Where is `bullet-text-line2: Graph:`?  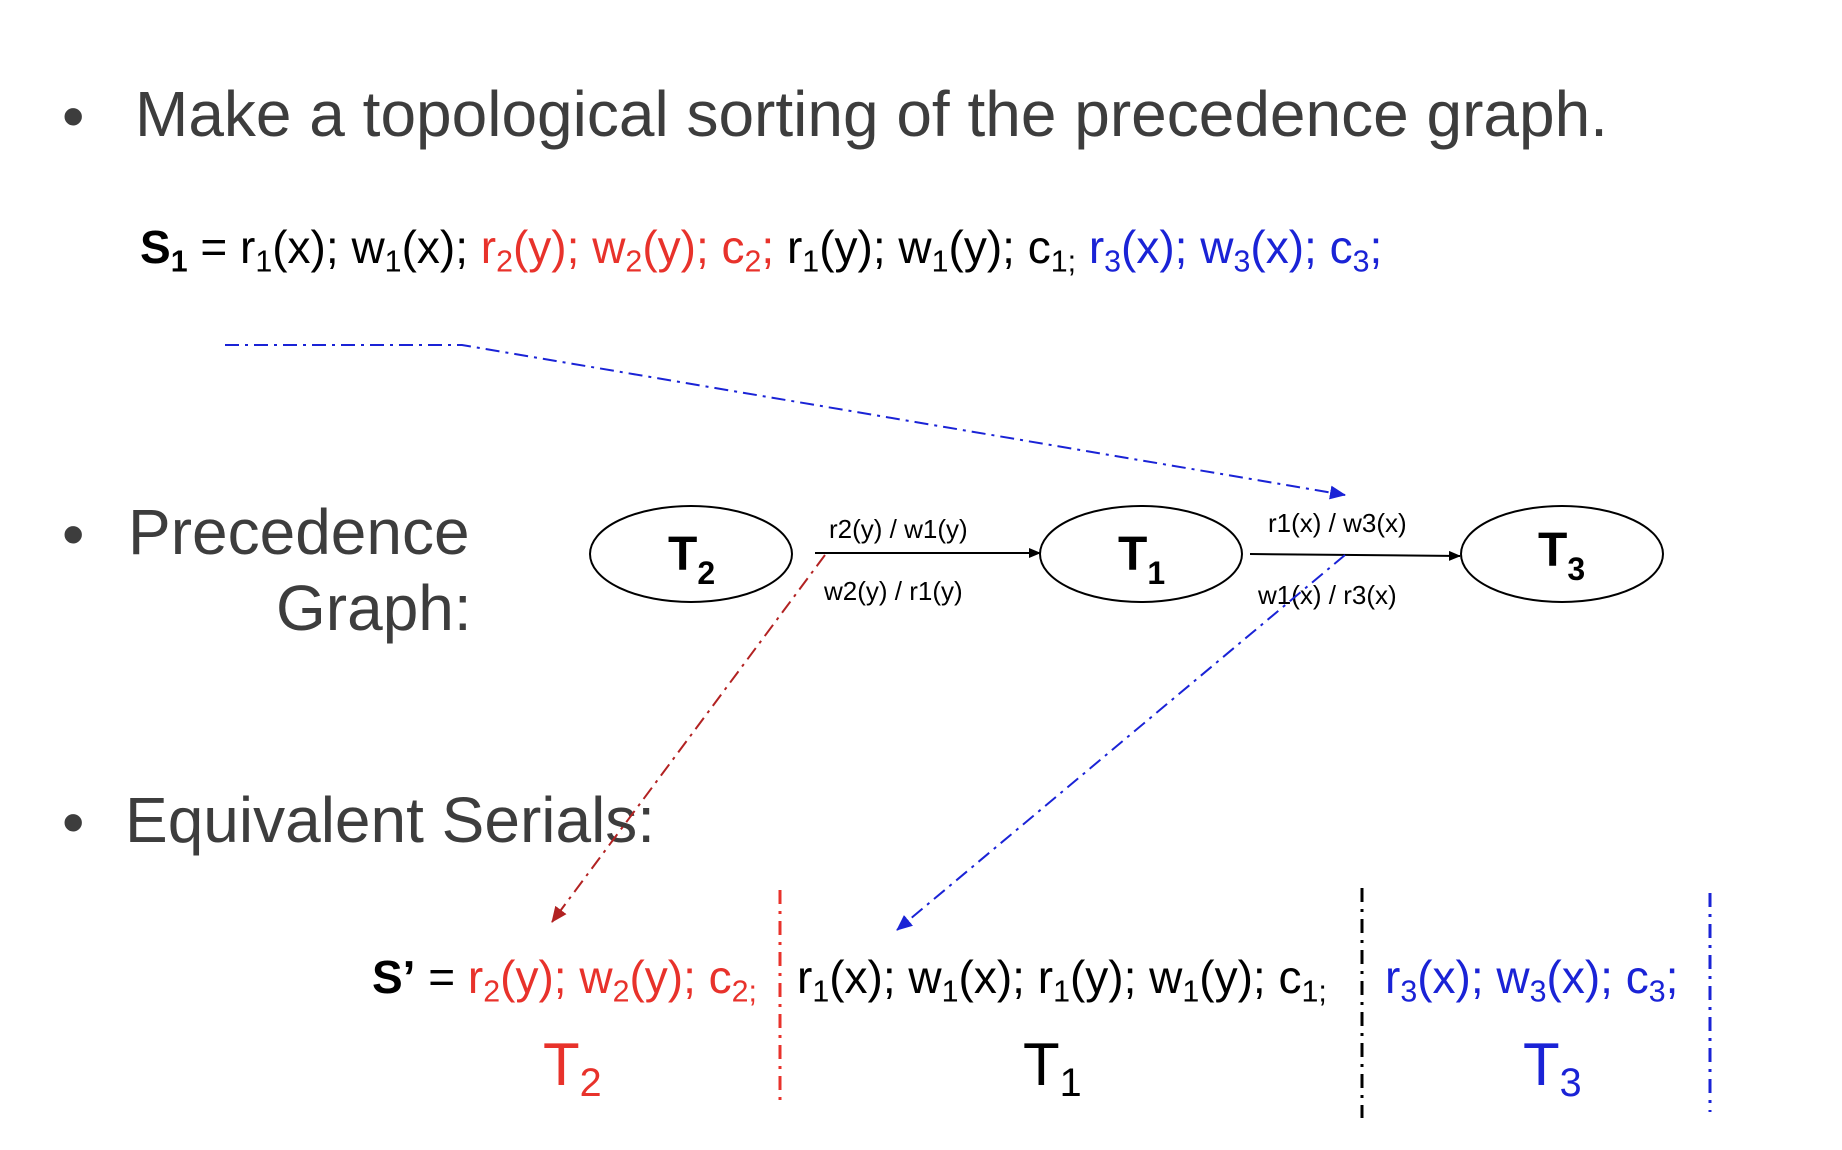
bullet-text-line2: Graph: is located at coordinates (374, 608).